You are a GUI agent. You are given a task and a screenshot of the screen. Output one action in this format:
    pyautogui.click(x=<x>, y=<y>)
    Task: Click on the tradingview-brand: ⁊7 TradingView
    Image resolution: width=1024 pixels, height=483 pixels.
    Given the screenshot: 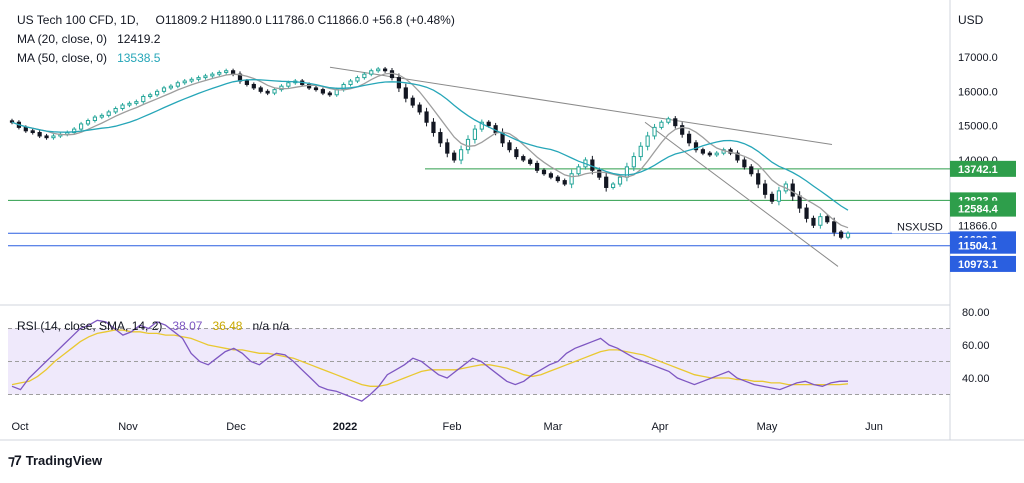 What is the action you would take?
    pyautogui.click(x=55, y=460)
    